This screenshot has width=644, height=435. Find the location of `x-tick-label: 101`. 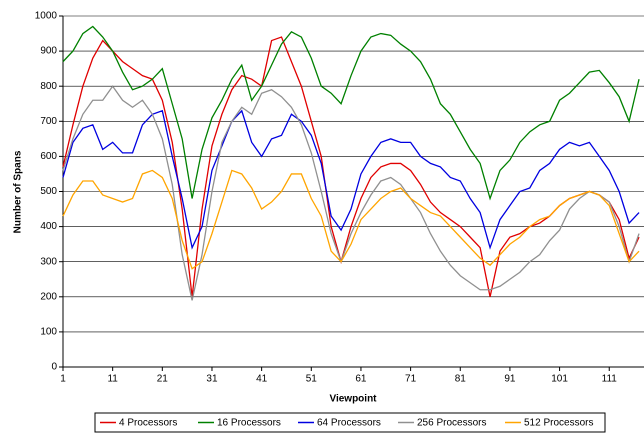

x-tick-label: 101 is located at coordinates (559, 379).